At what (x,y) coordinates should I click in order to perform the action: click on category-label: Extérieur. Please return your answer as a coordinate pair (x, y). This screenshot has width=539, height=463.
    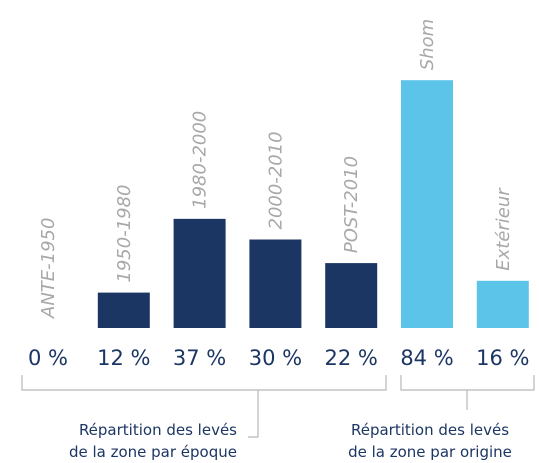
    Looking at the image, I should click on (503, 229).